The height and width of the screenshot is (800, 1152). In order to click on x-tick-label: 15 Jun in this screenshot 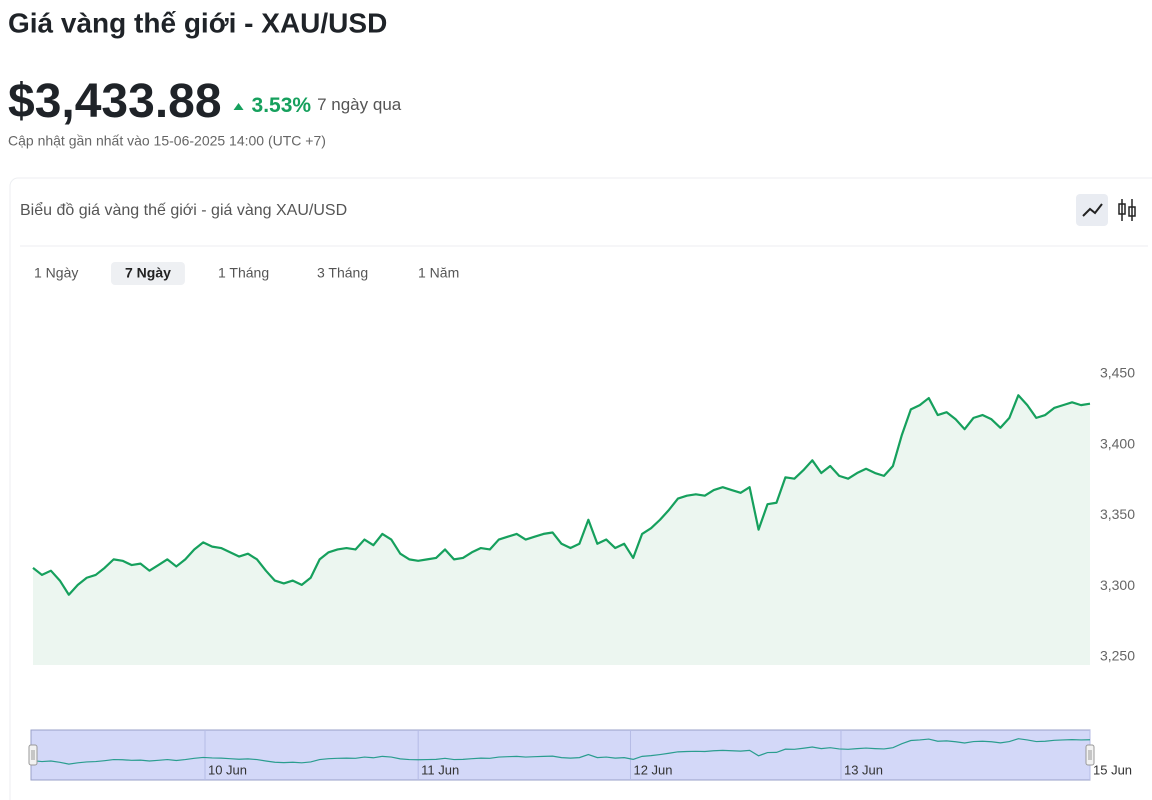, I will do `click(1112, 769)`.